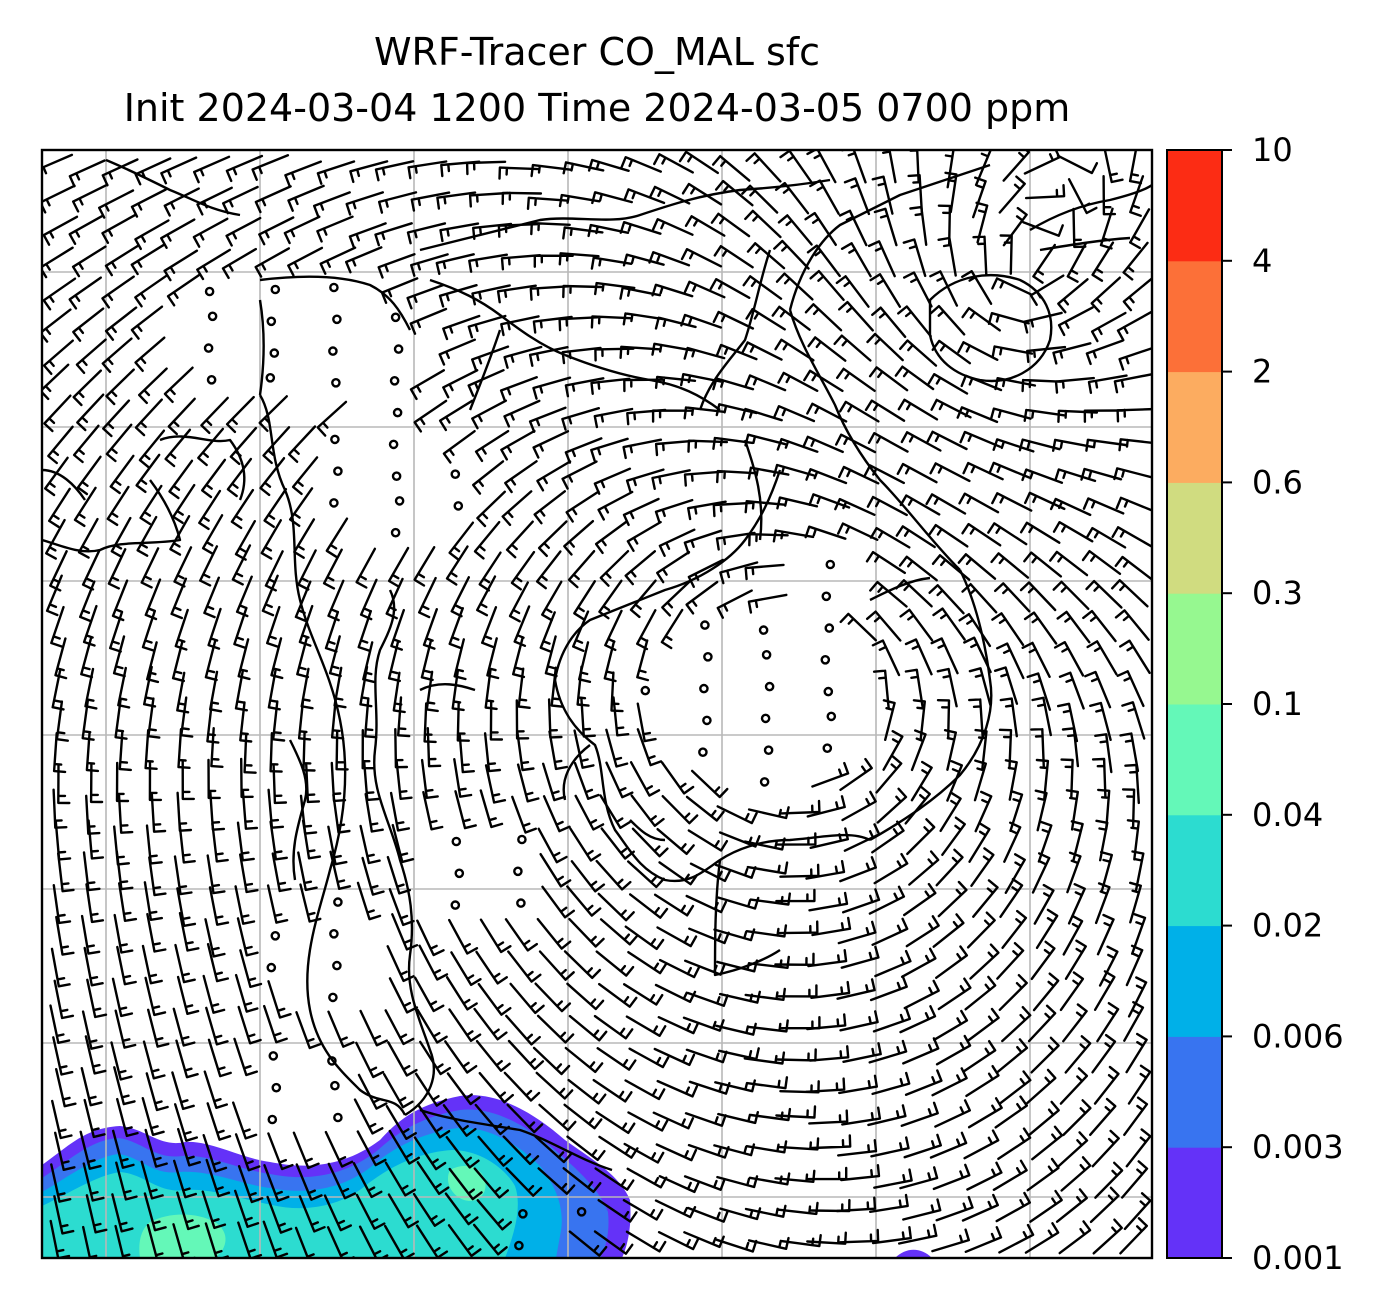  I want to click on colorbar-tick-label: 0.6, so click(1277, 482).